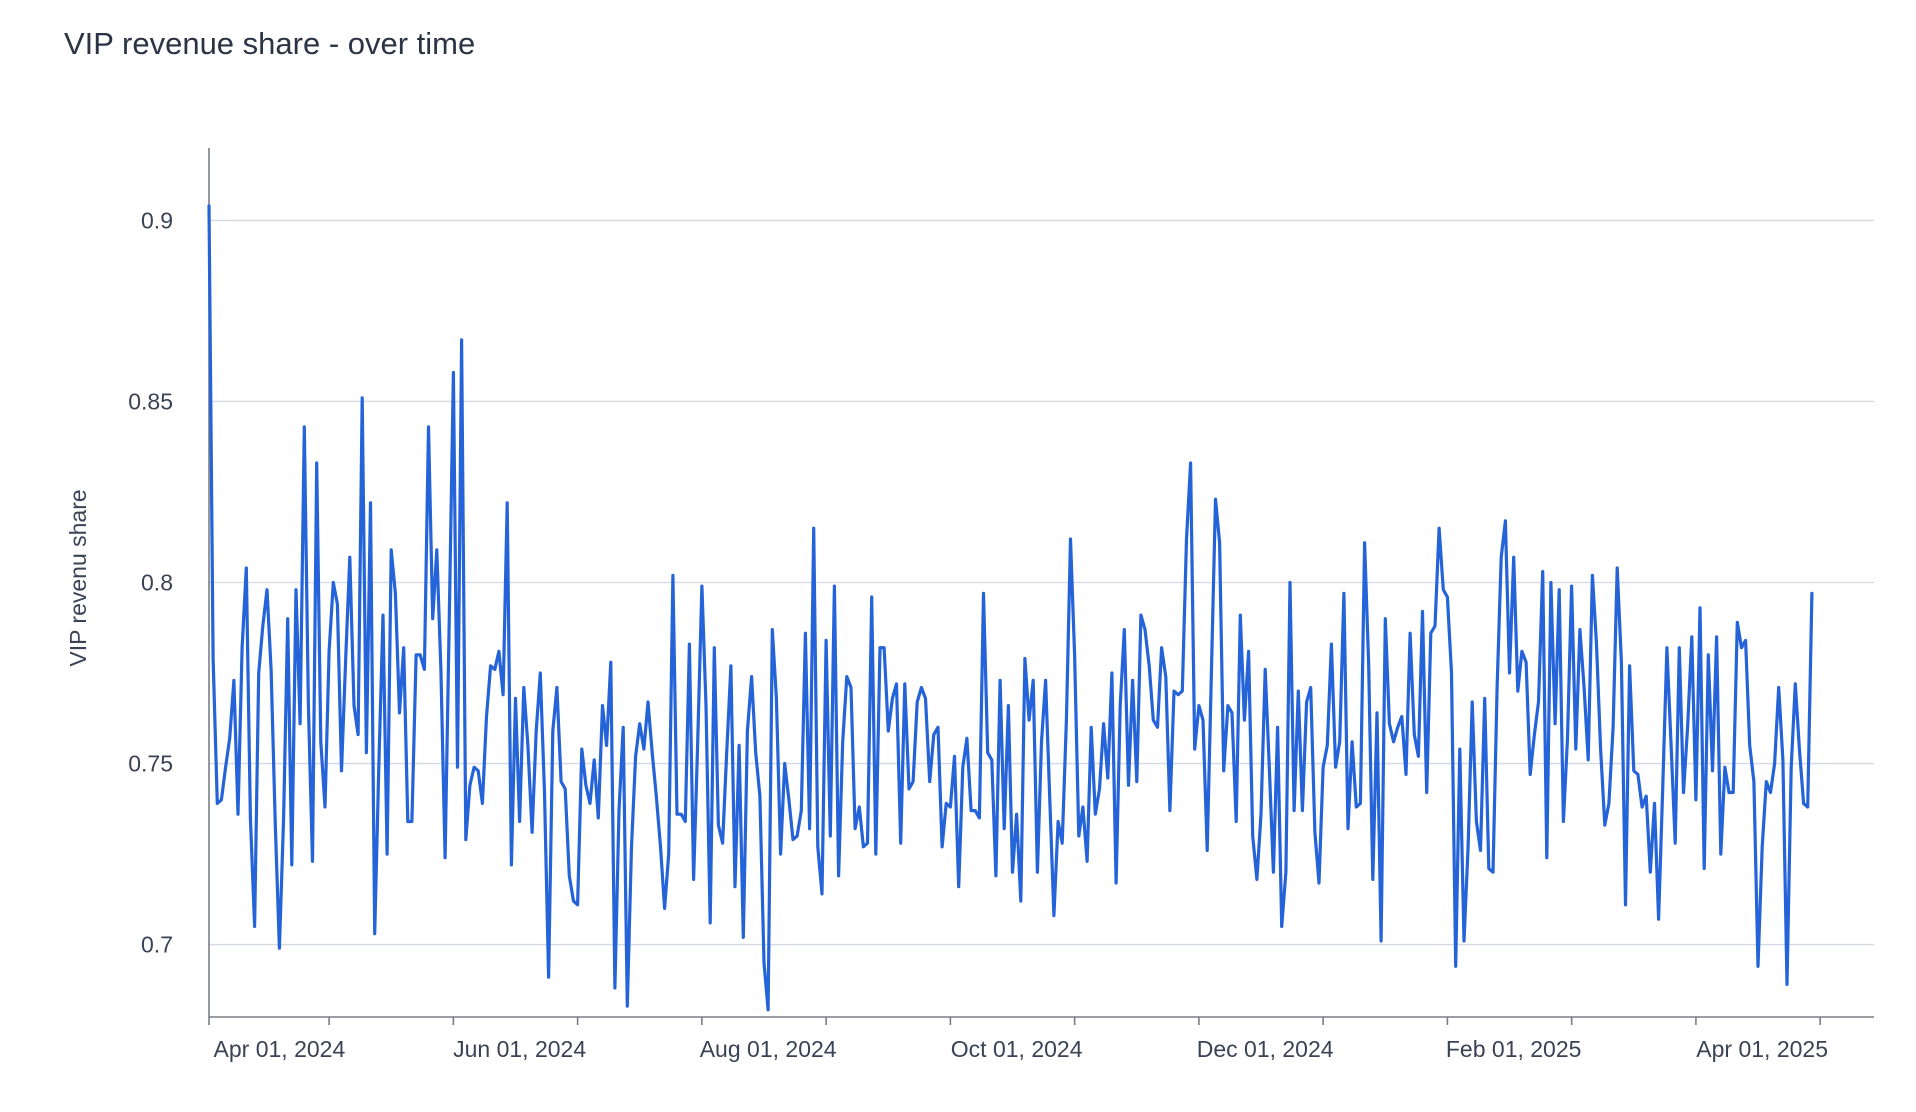 The width and height of the screenshot is (1916, 1112). I want to click on x-tick-label: Oct 01, 2024, so click(1017, 1049).